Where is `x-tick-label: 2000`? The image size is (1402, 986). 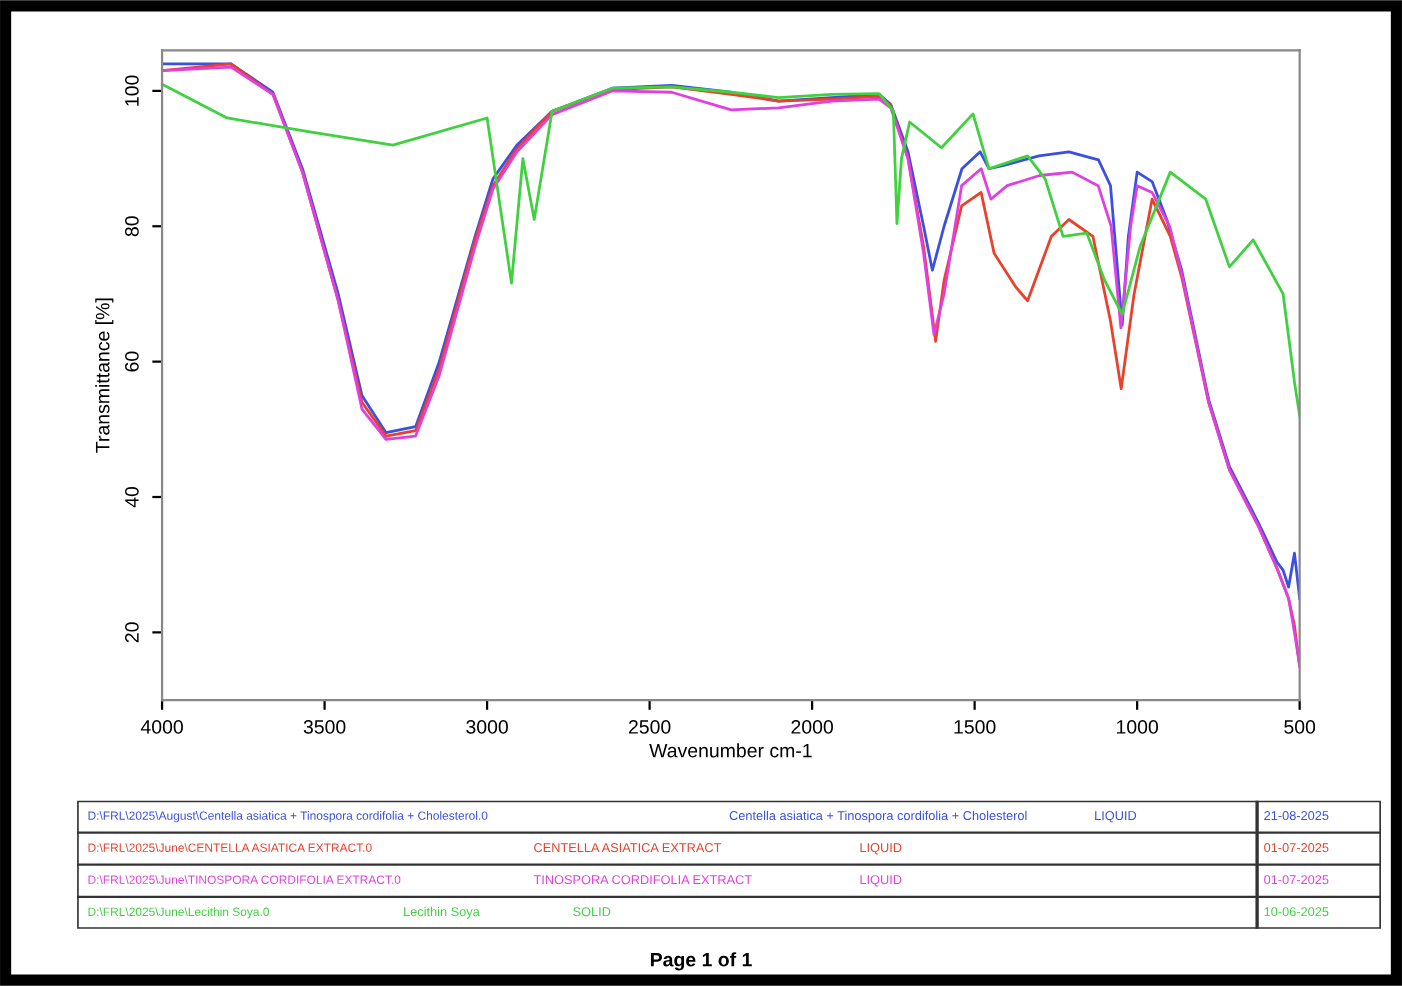 x-tick-label: 2000 is located at coordinates (812, 727).